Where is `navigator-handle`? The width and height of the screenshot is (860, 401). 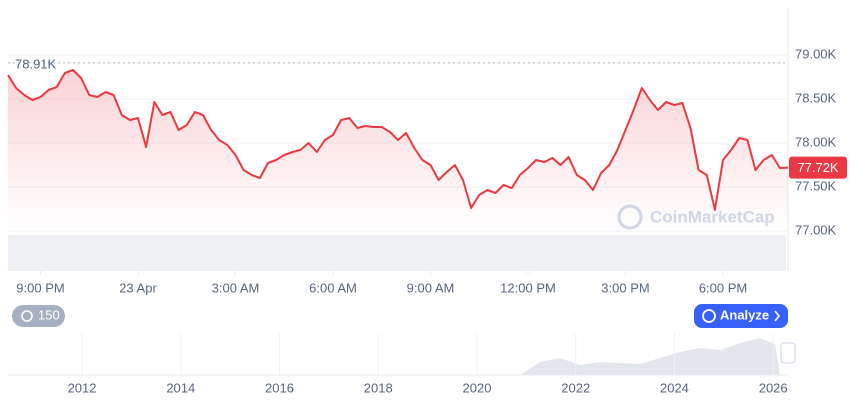
navigator-handle is located at coordinates (788, 353).